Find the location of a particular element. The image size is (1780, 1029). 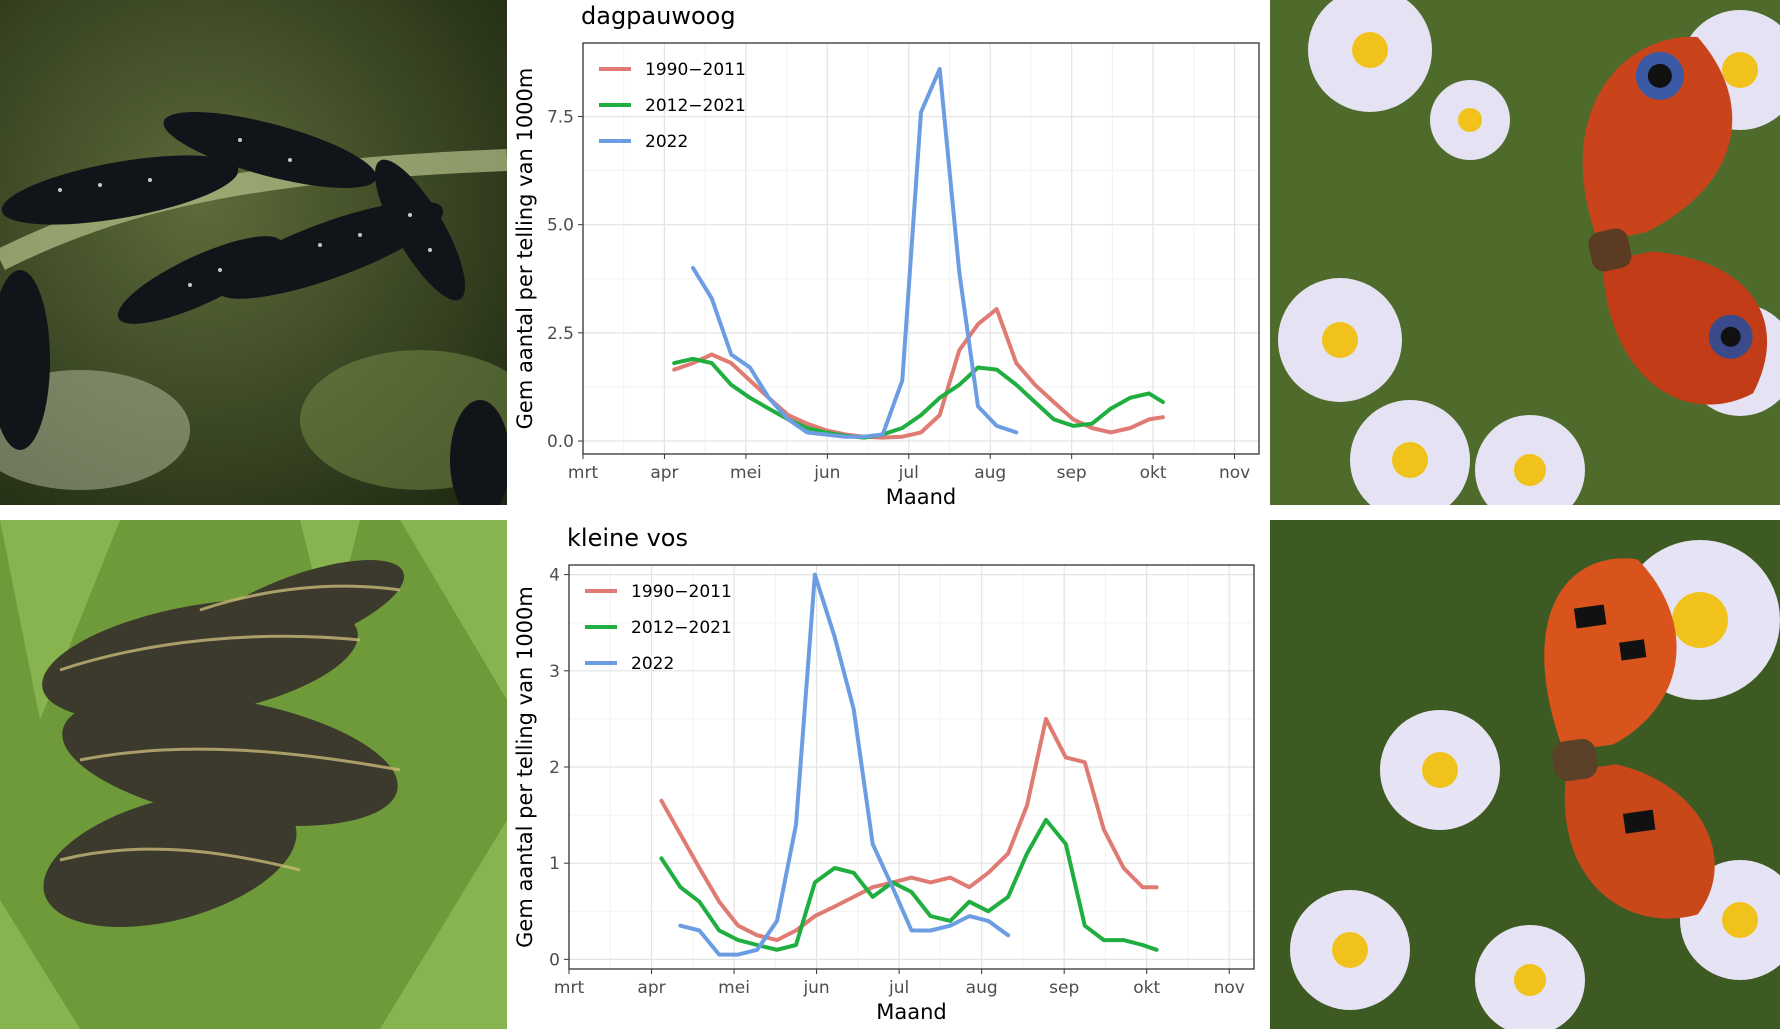

small-tortoiseshell-caterpillars-photo is located at coordinates (253, 774).